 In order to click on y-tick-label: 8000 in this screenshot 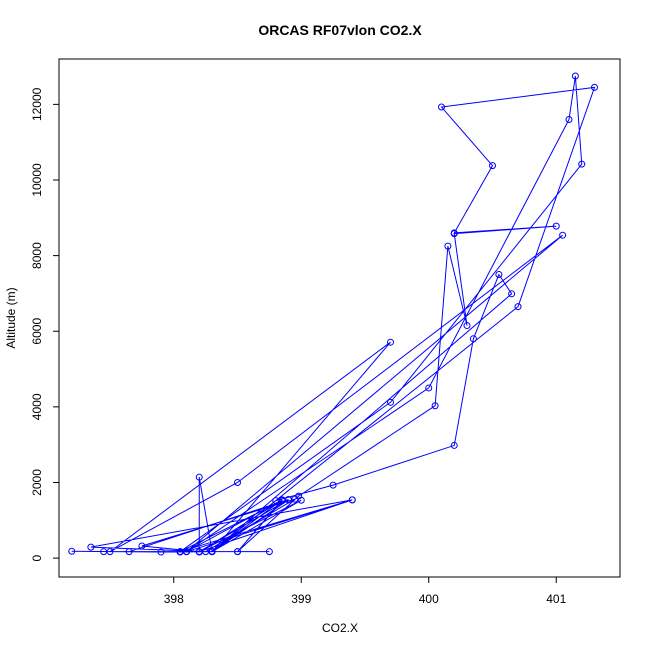, I will do `click(37, 255)`.